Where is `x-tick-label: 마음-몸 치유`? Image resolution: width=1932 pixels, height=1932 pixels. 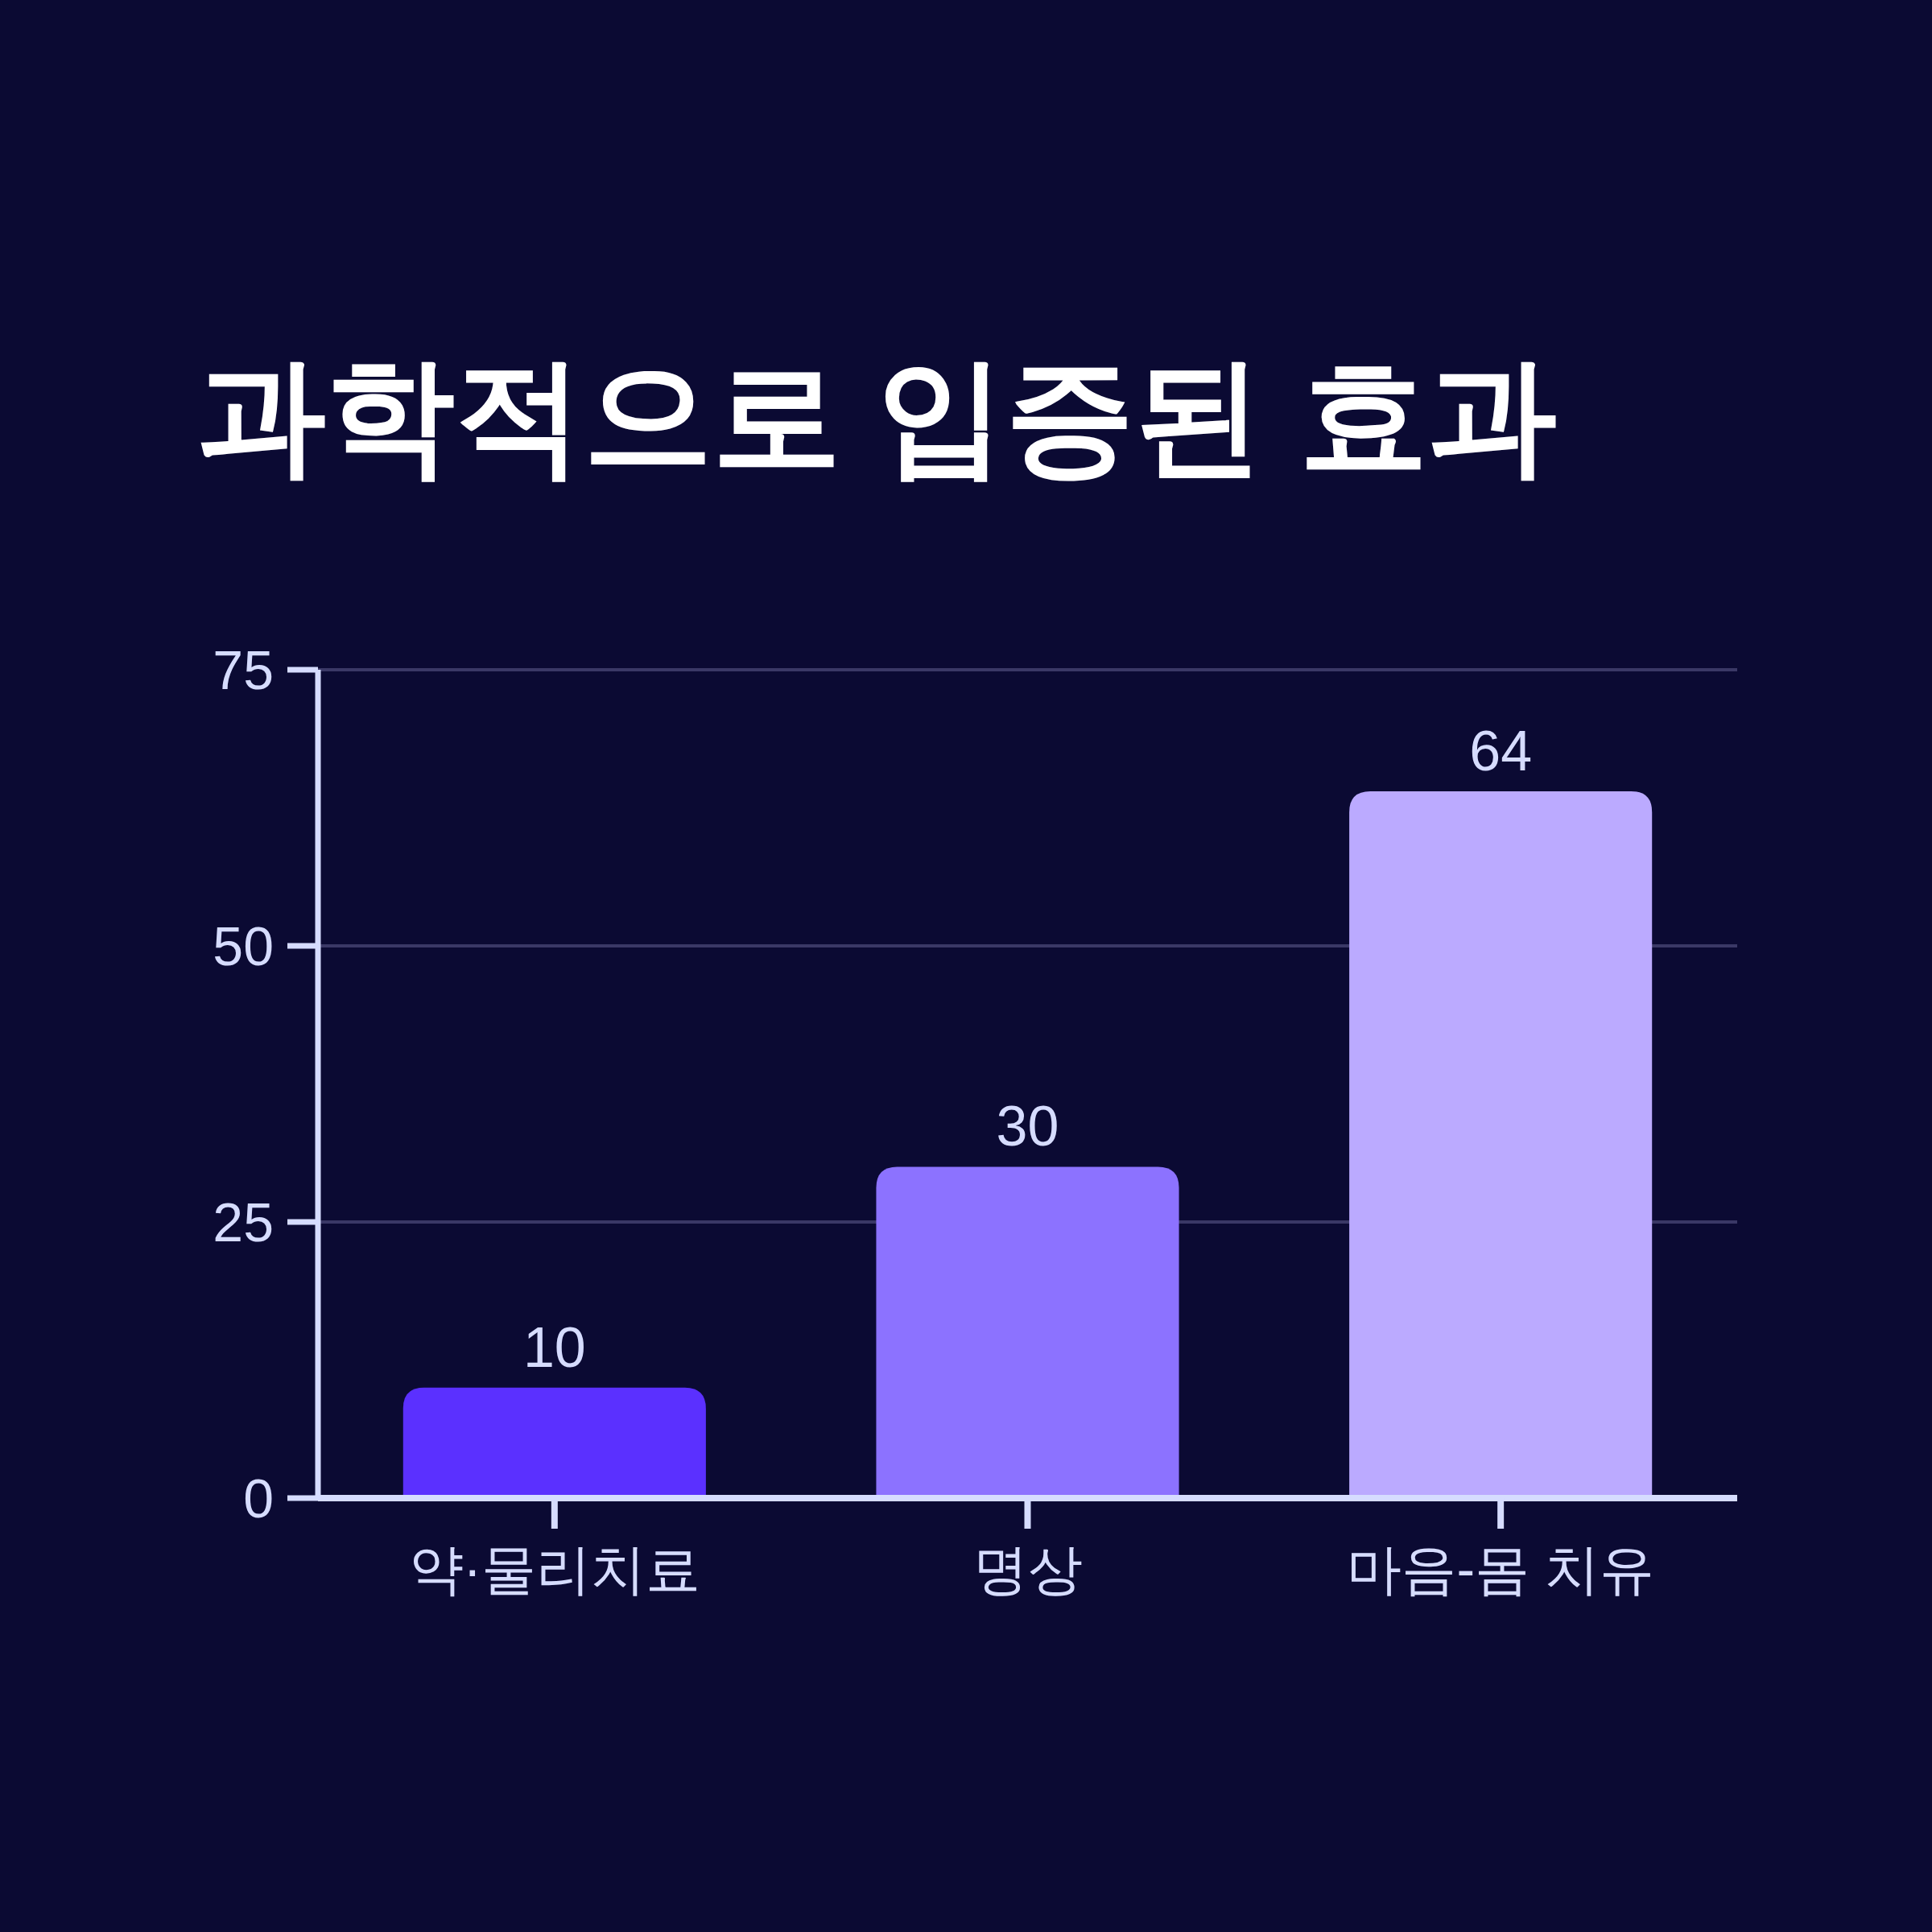 x-tick-label: 마음-몸 치유 is located at coordinates (1500, 1569).